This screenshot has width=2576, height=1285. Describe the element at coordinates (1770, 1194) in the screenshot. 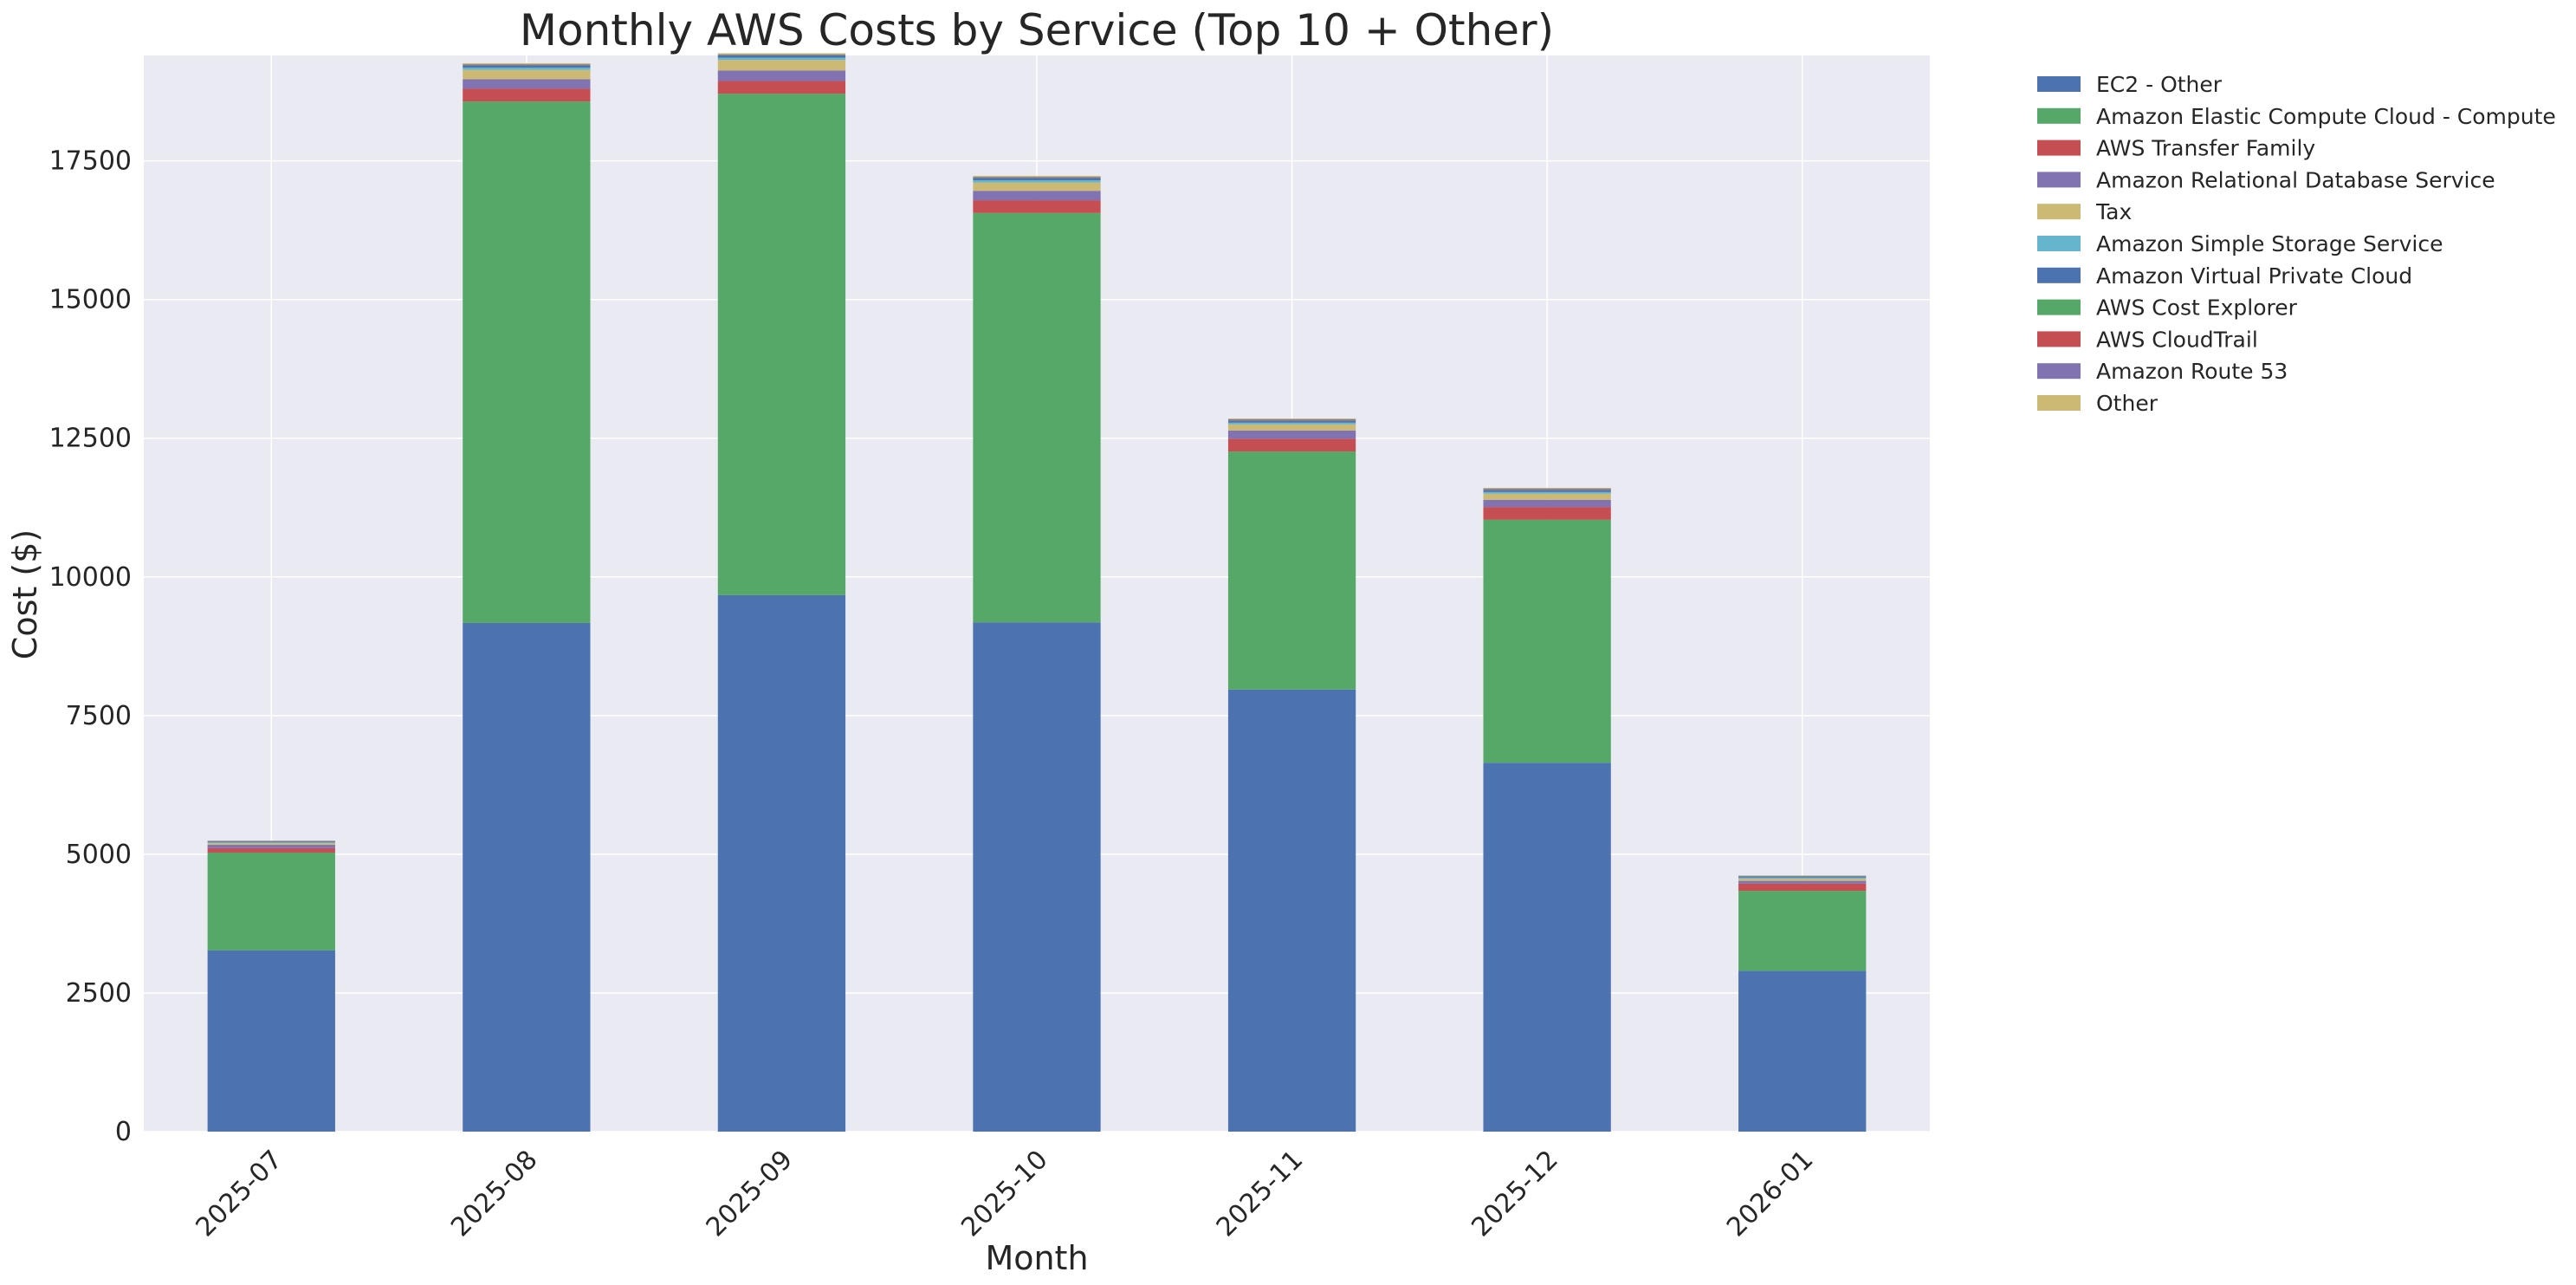

I see `x-tick-label: 2026-01` at that location.